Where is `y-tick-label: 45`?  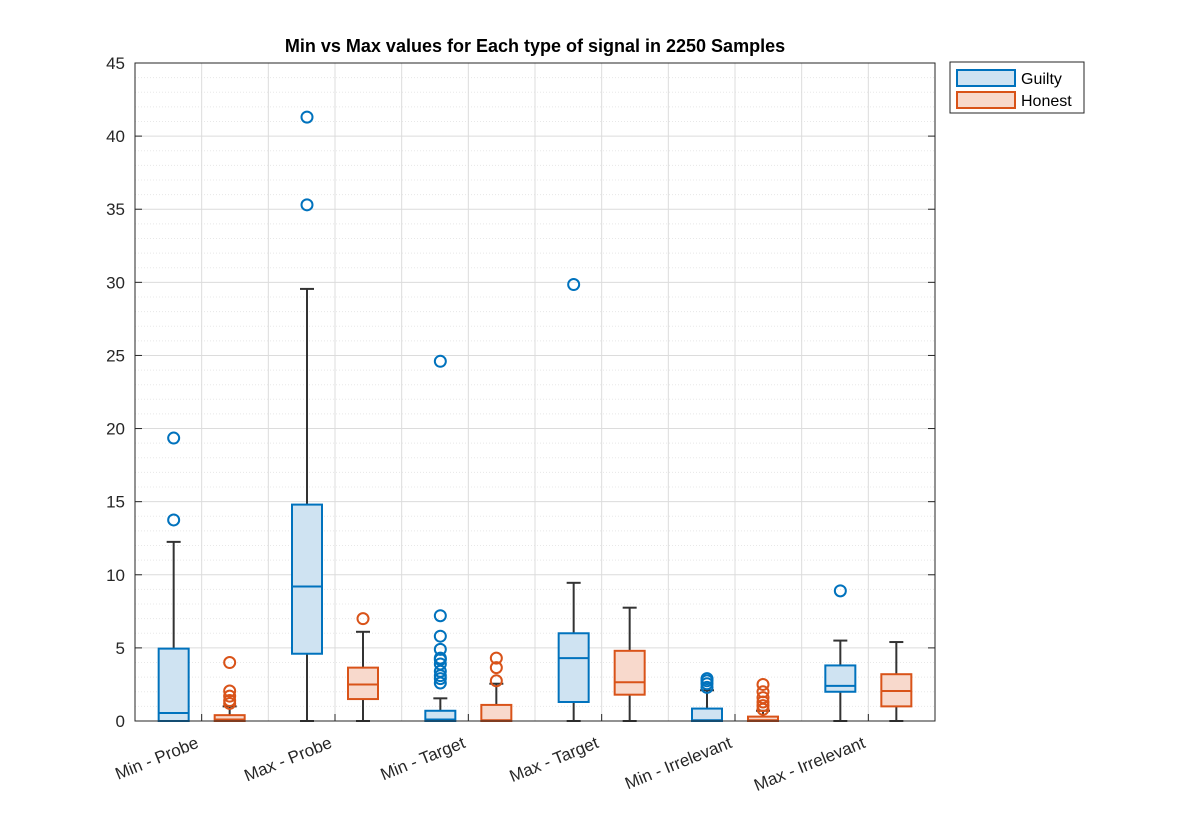 y-tick-label: 45 is located at coordinates (115, 63).